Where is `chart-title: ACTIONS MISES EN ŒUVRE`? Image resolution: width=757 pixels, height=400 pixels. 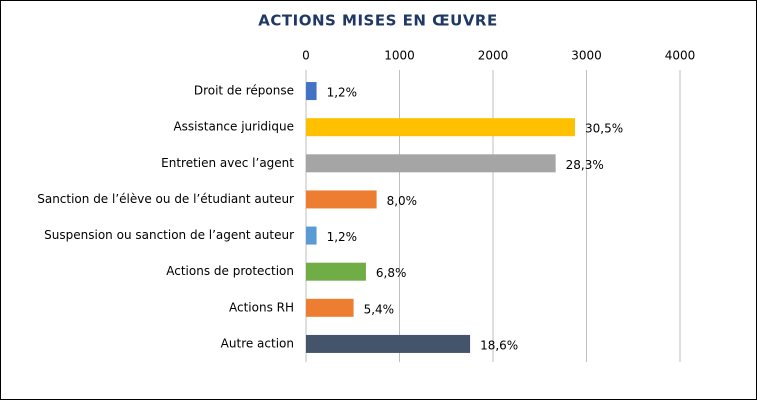
chart-title: ACTIONS MISES EN ŒUVRE is located at coordinates (377, 21).